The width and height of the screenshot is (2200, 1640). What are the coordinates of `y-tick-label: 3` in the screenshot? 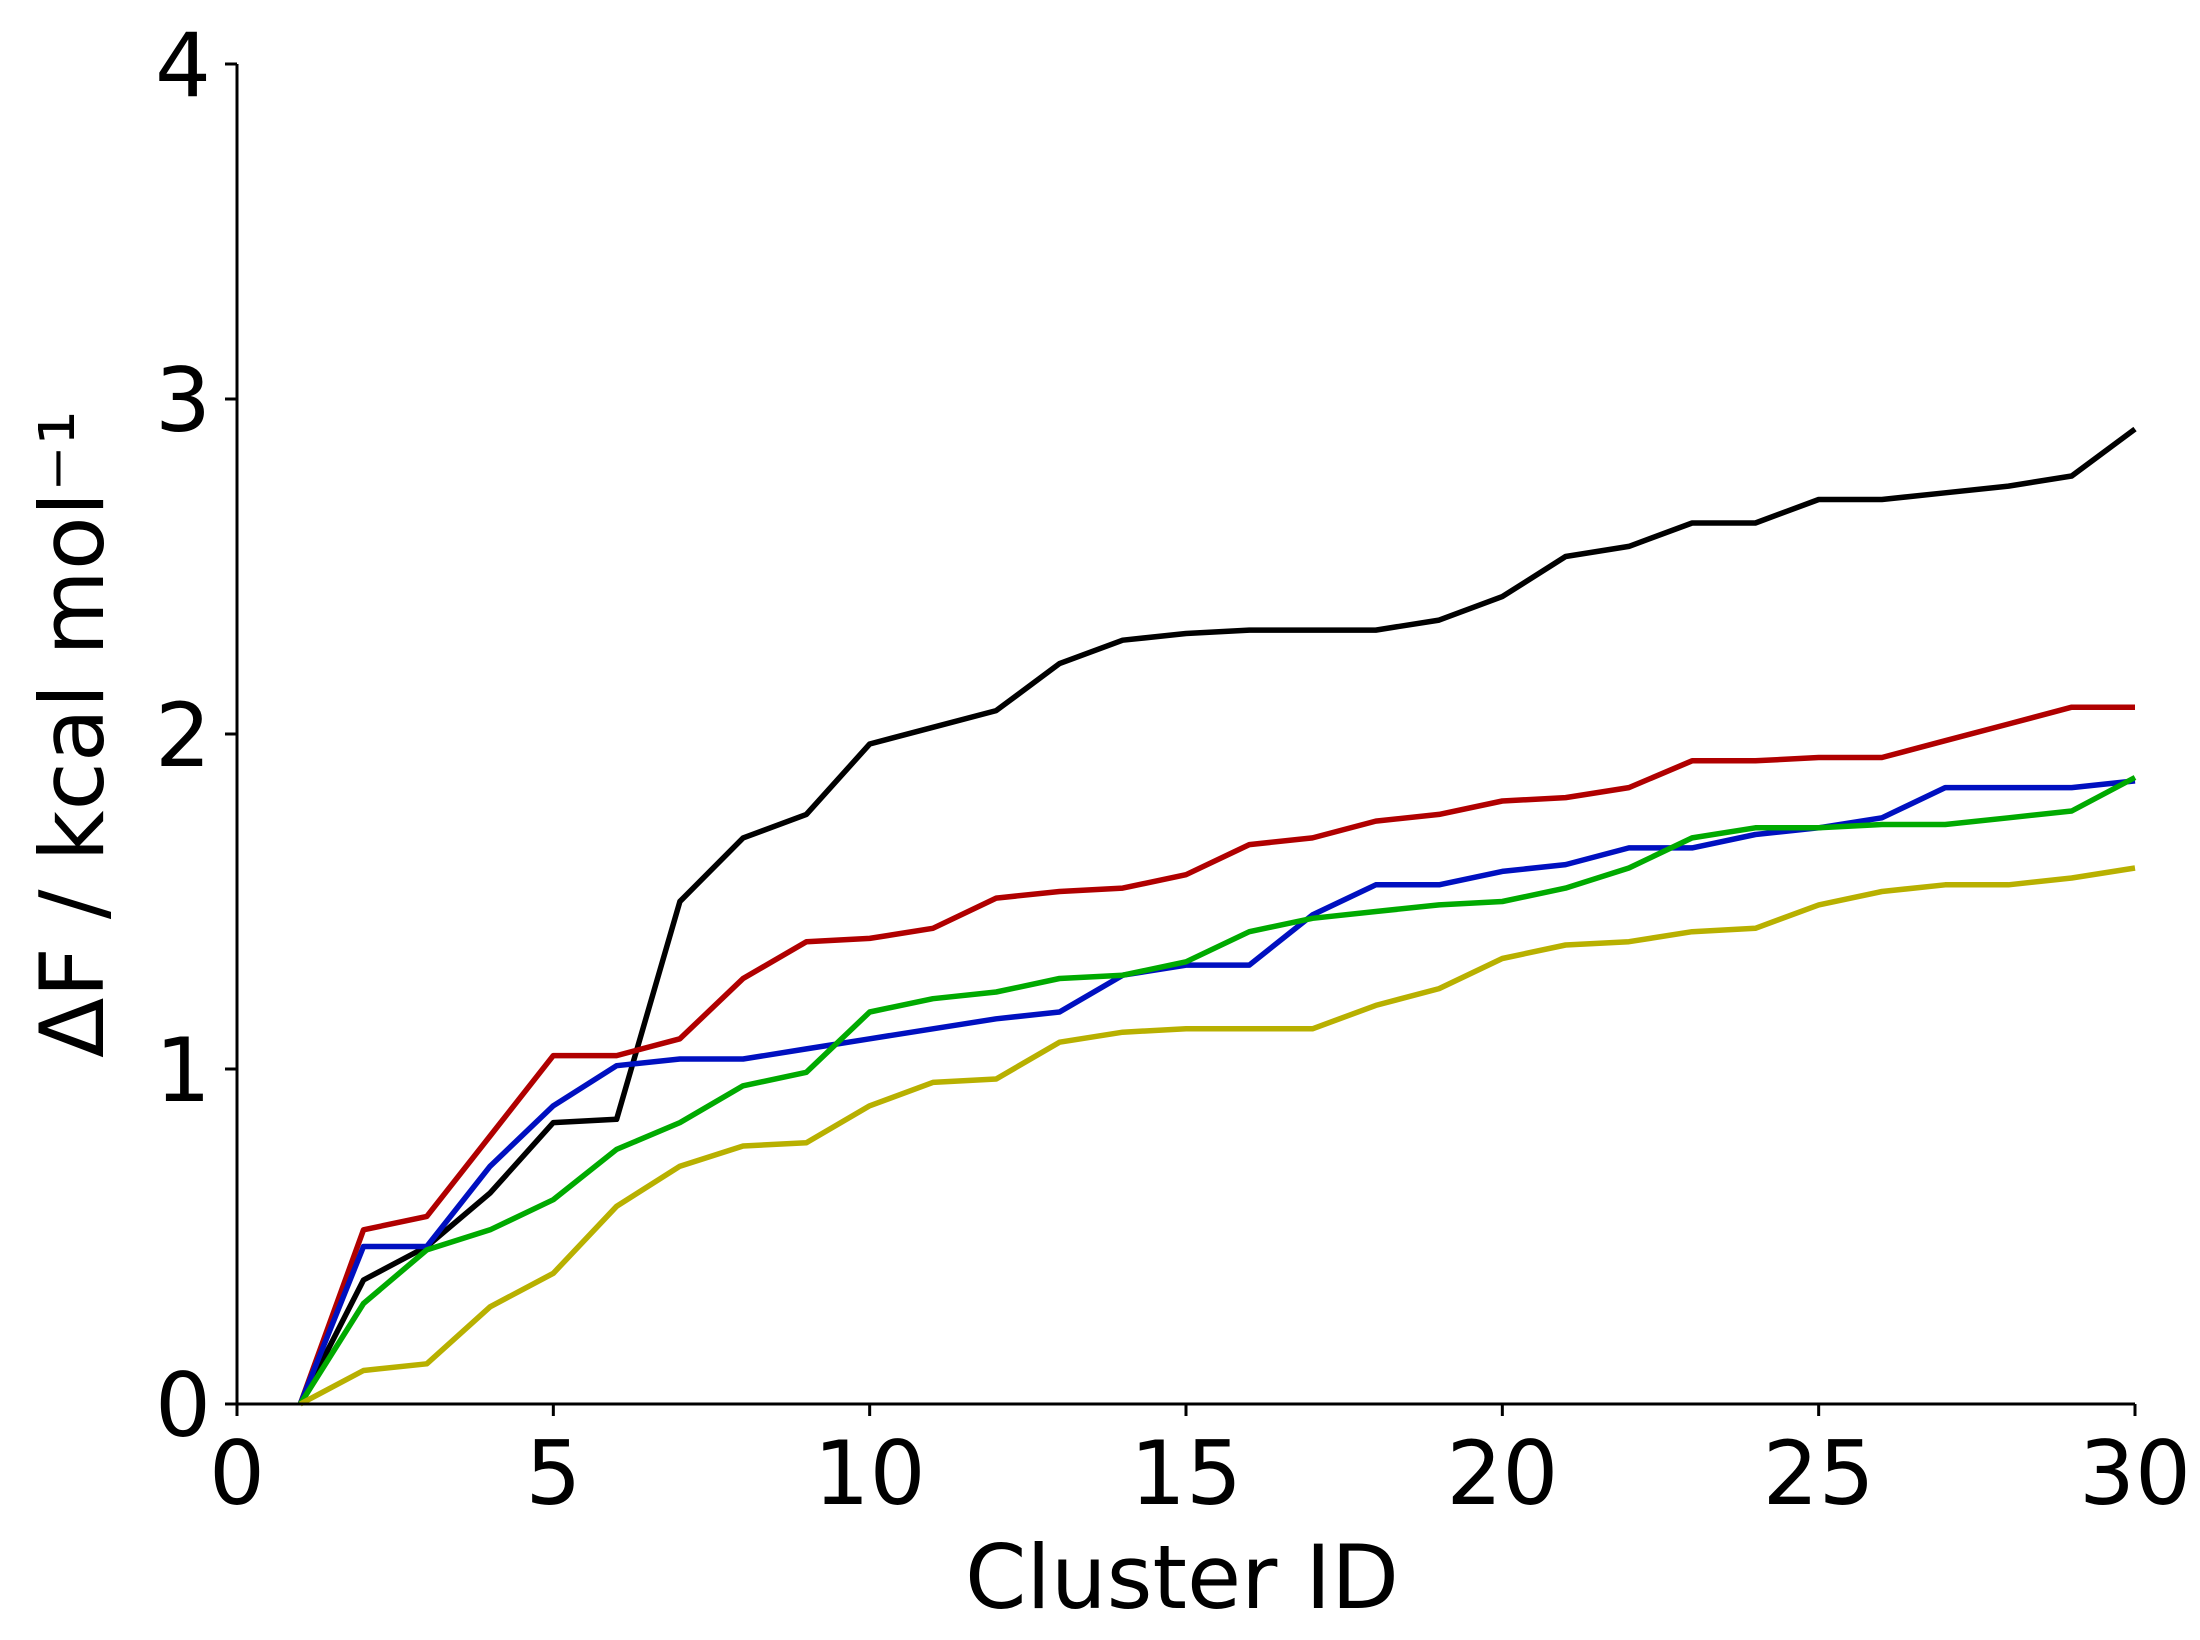 It's located at (183, 400).